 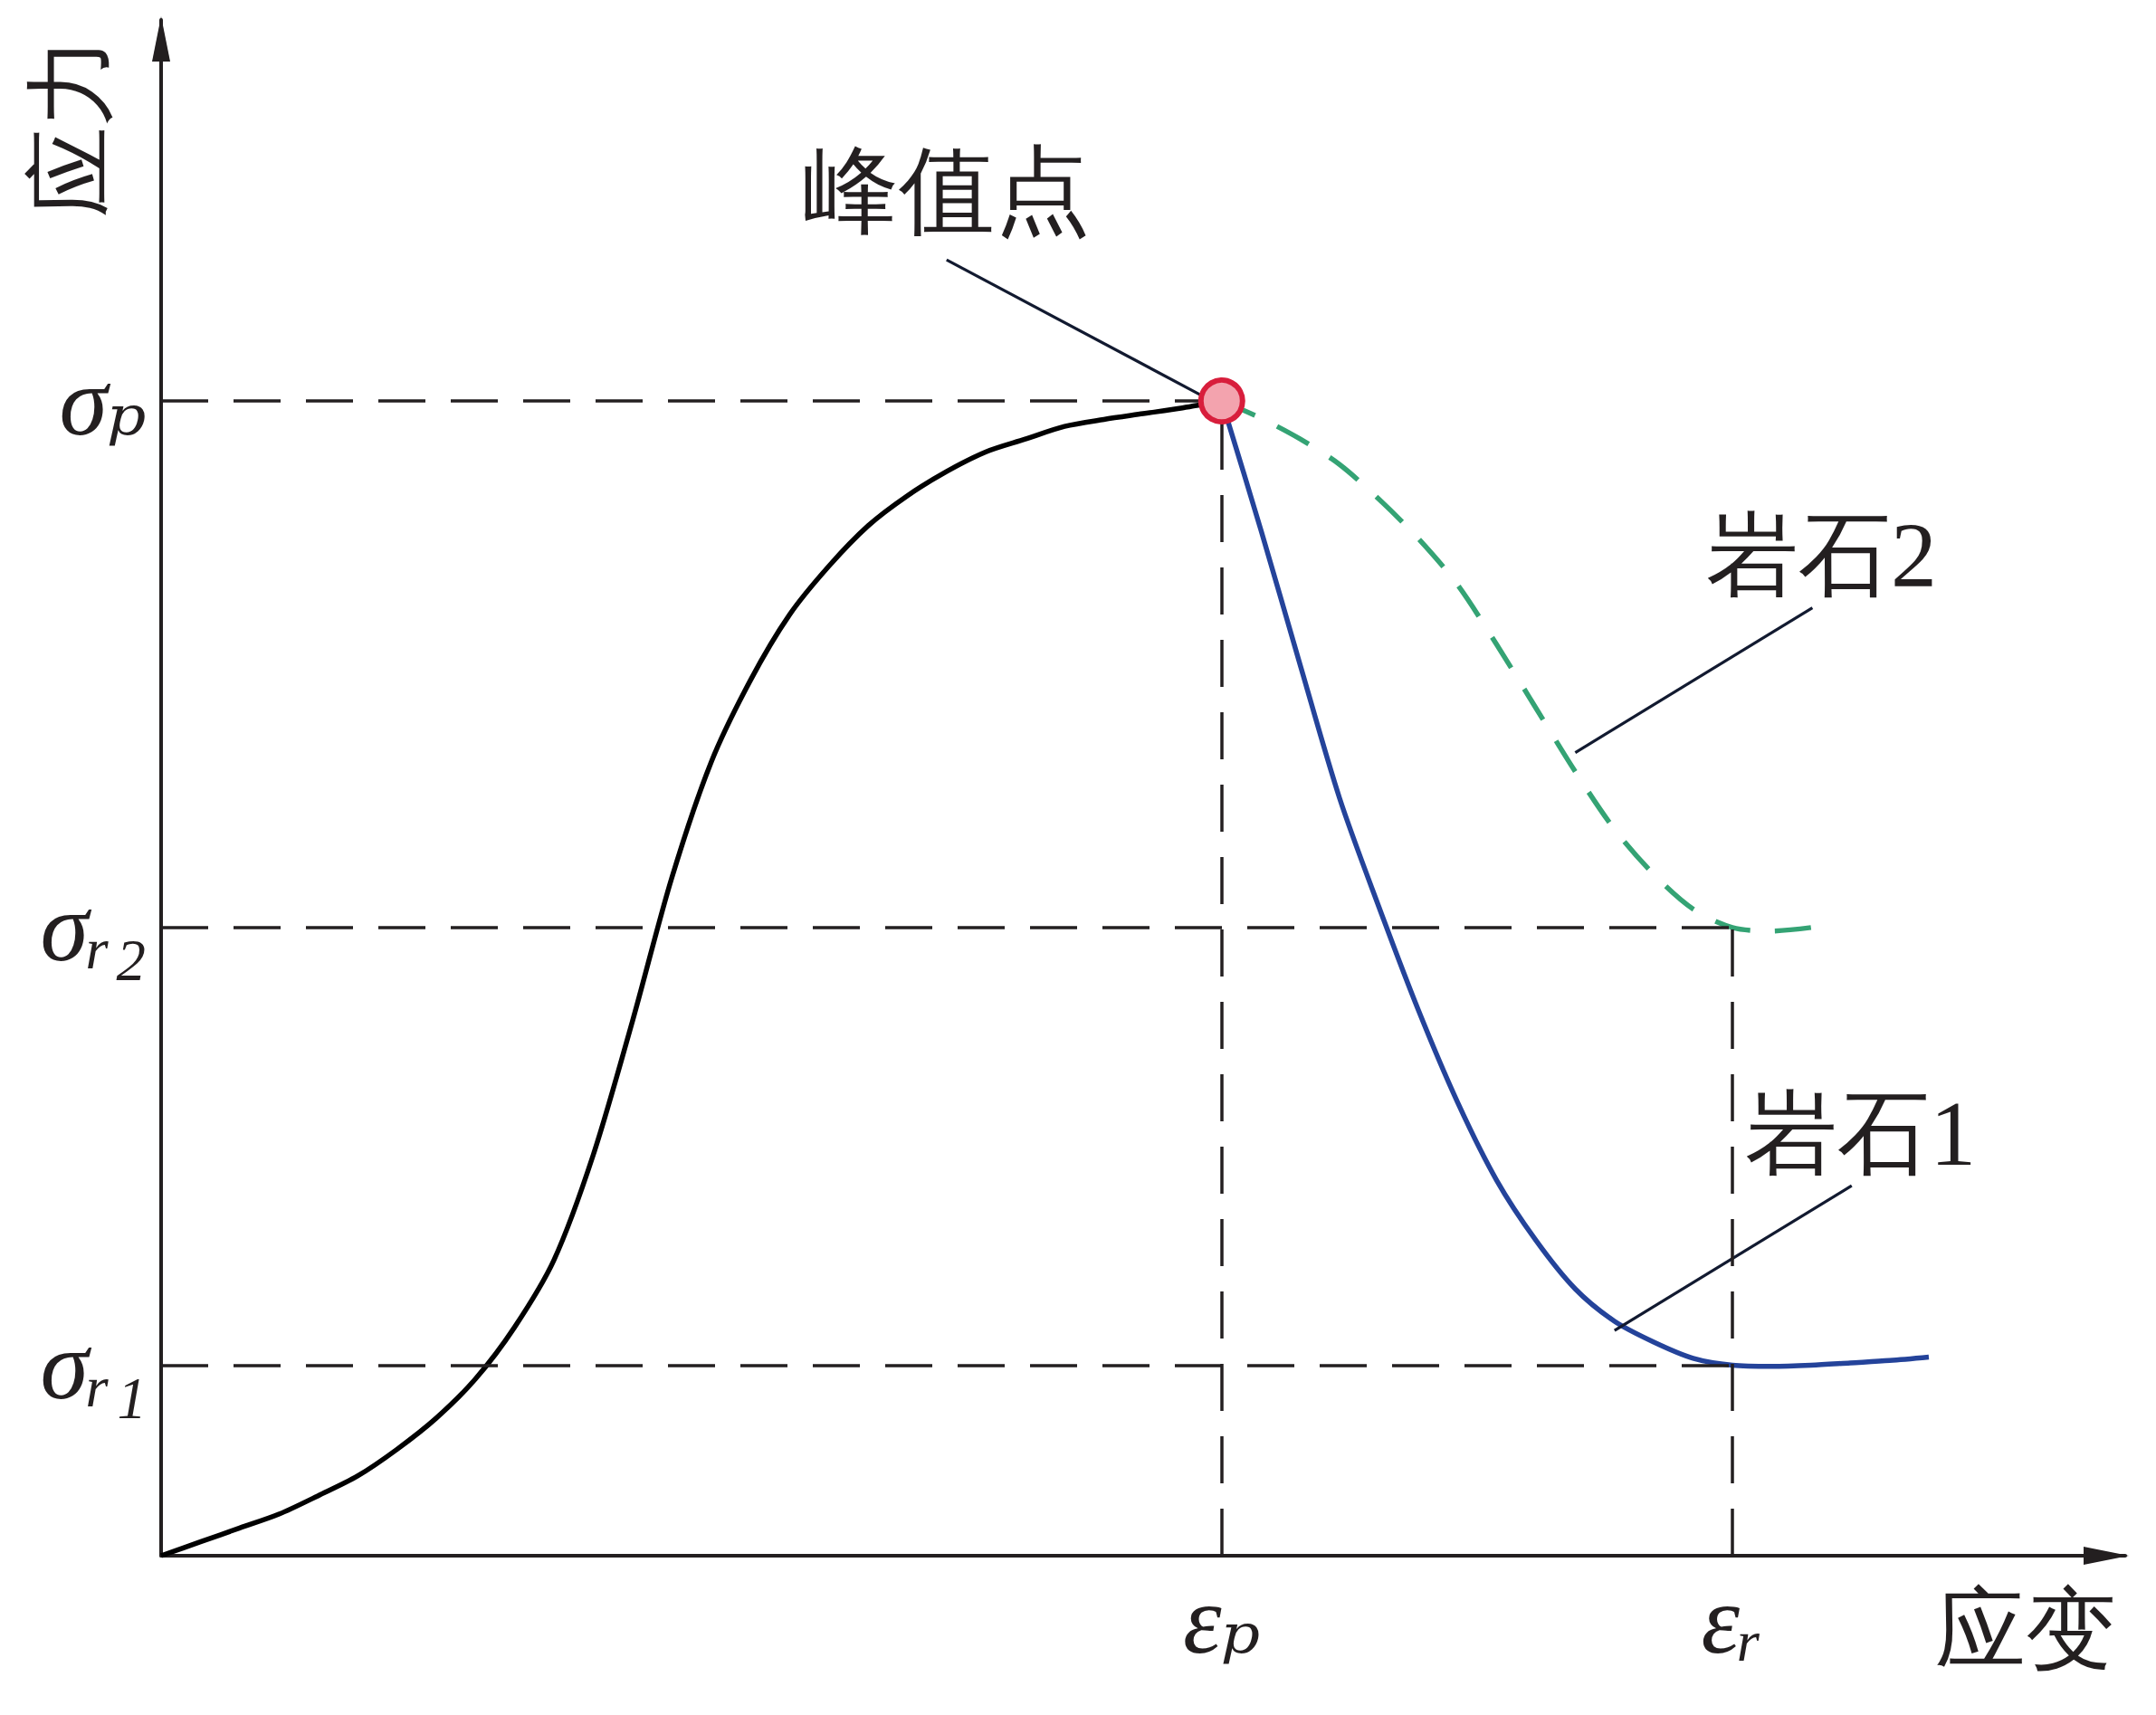 What do you see at coordinates (94, 1364) in the screenshot?
I see `ref-line-label: σᵣ₁` at bounding box center [94, 1364].